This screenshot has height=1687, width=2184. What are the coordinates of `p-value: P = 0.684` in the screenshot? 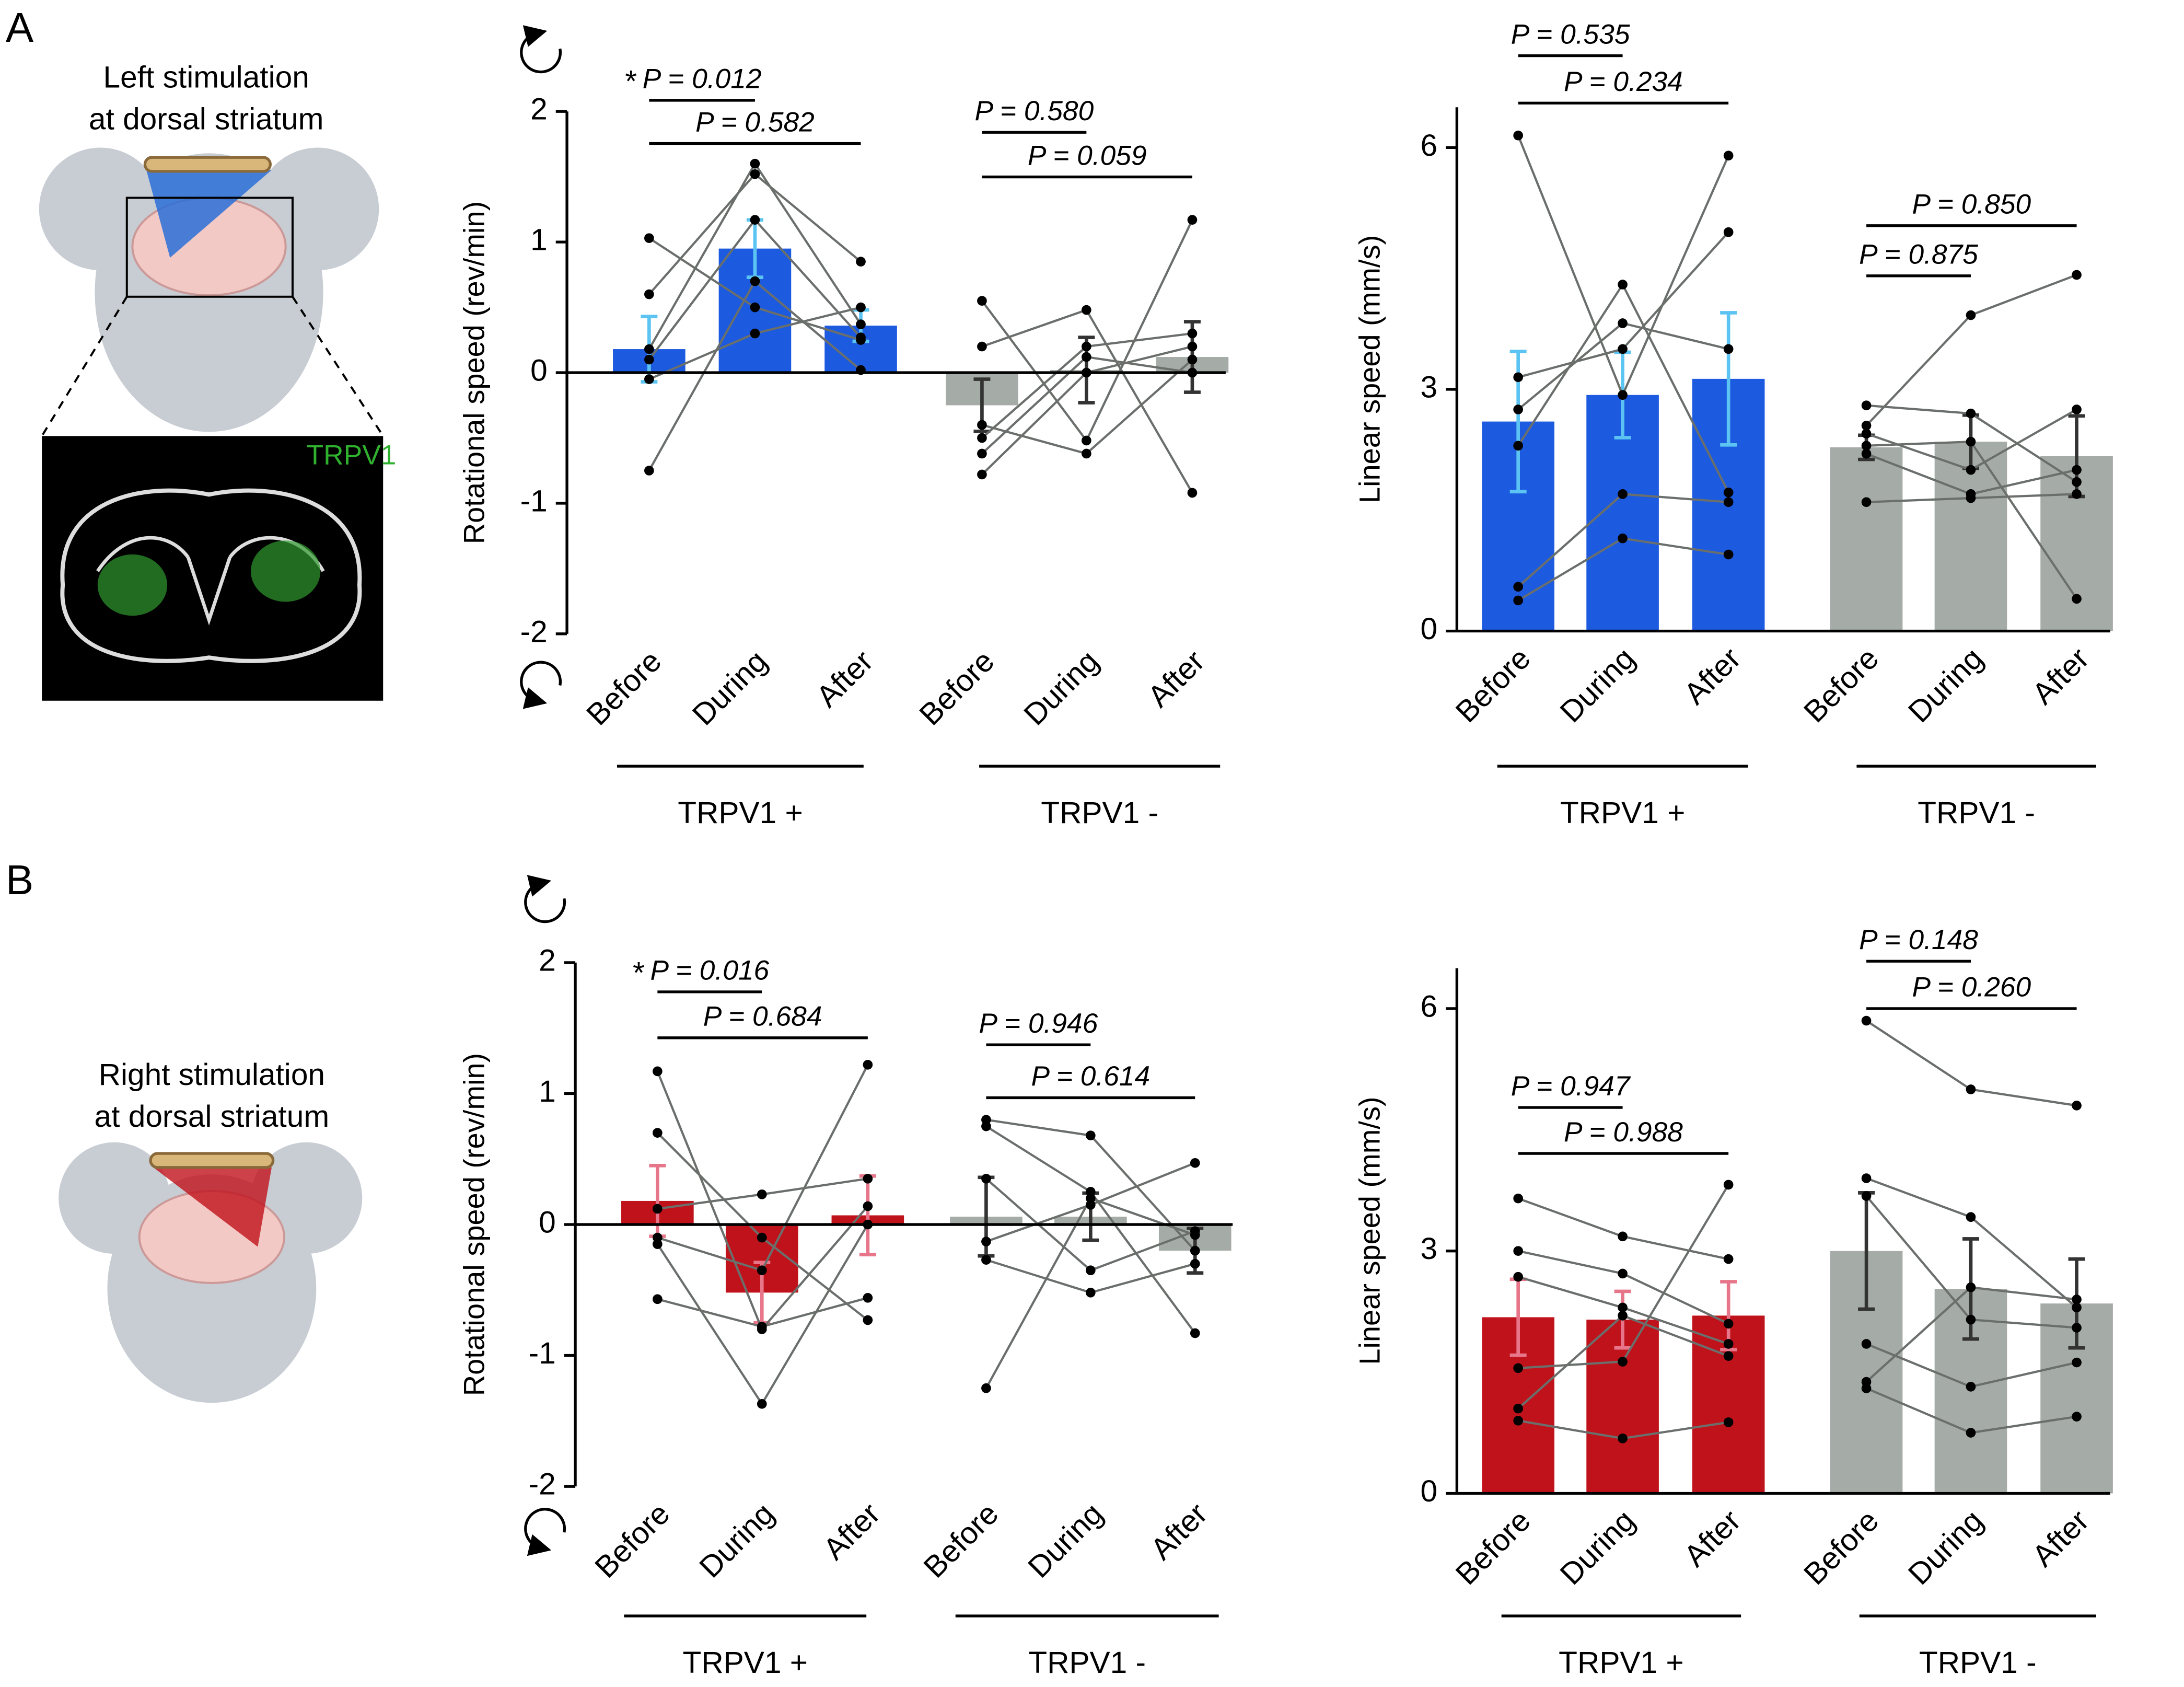 It's located at (763, 1017).